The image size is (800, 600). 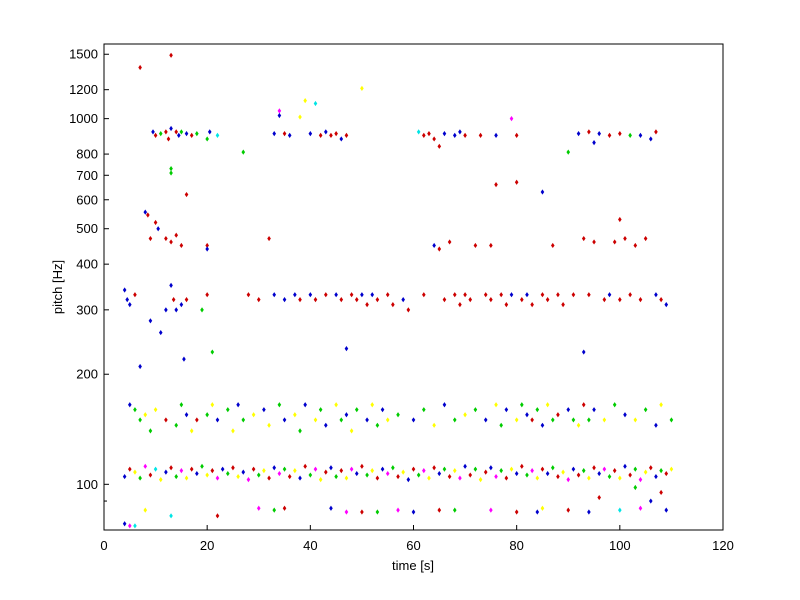 I want to click on x-axis-ticks: 0 20 40 60 80 100 120, so click(x=417, y=539).